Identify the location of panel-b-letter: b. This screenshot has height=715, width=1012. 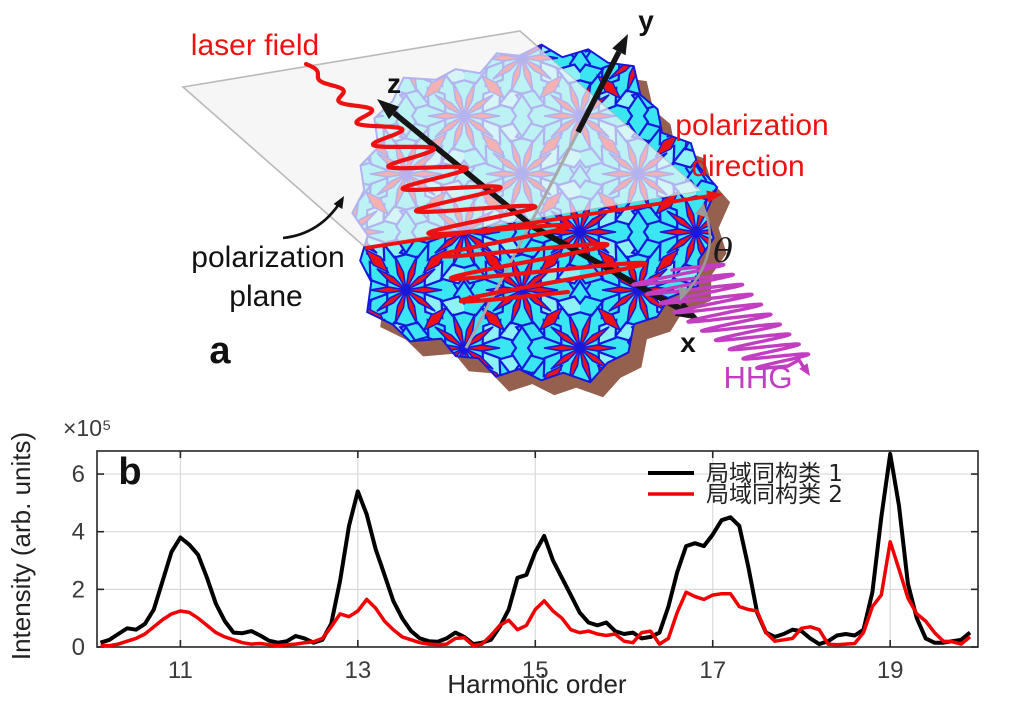
(129, 472).